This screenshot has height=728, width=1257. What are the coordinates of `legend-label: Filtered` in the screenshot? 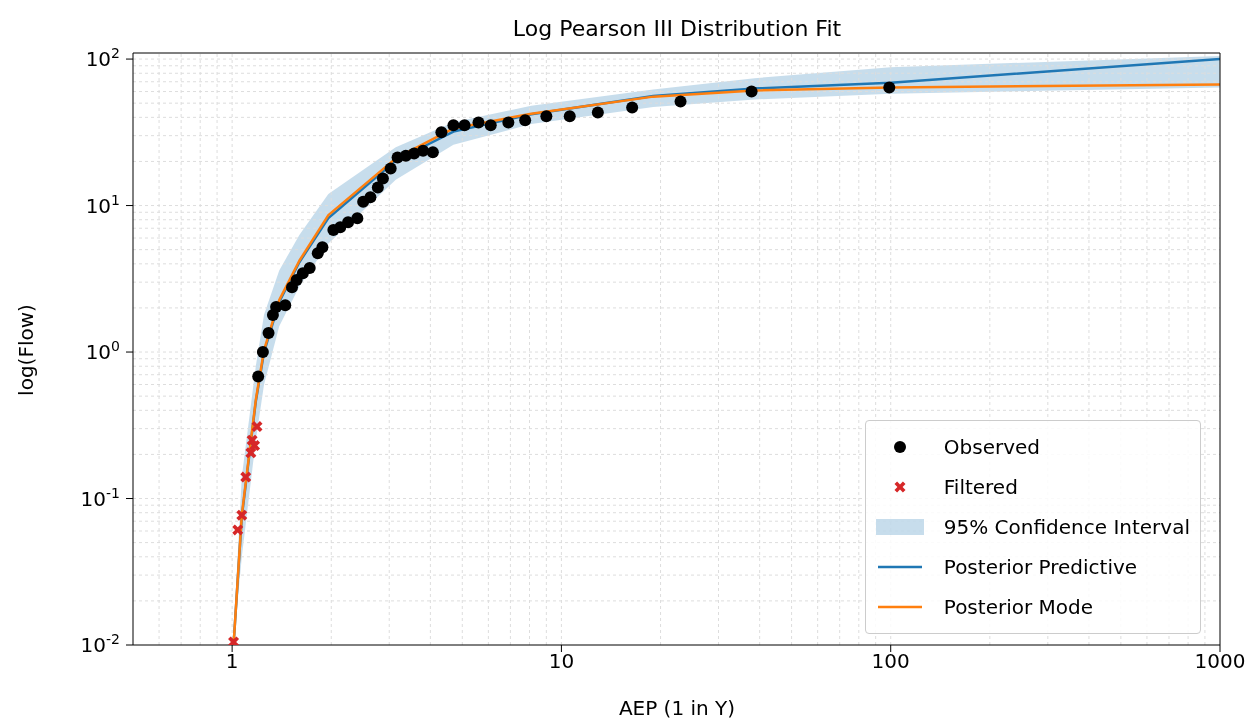 It's located at (980, 487).